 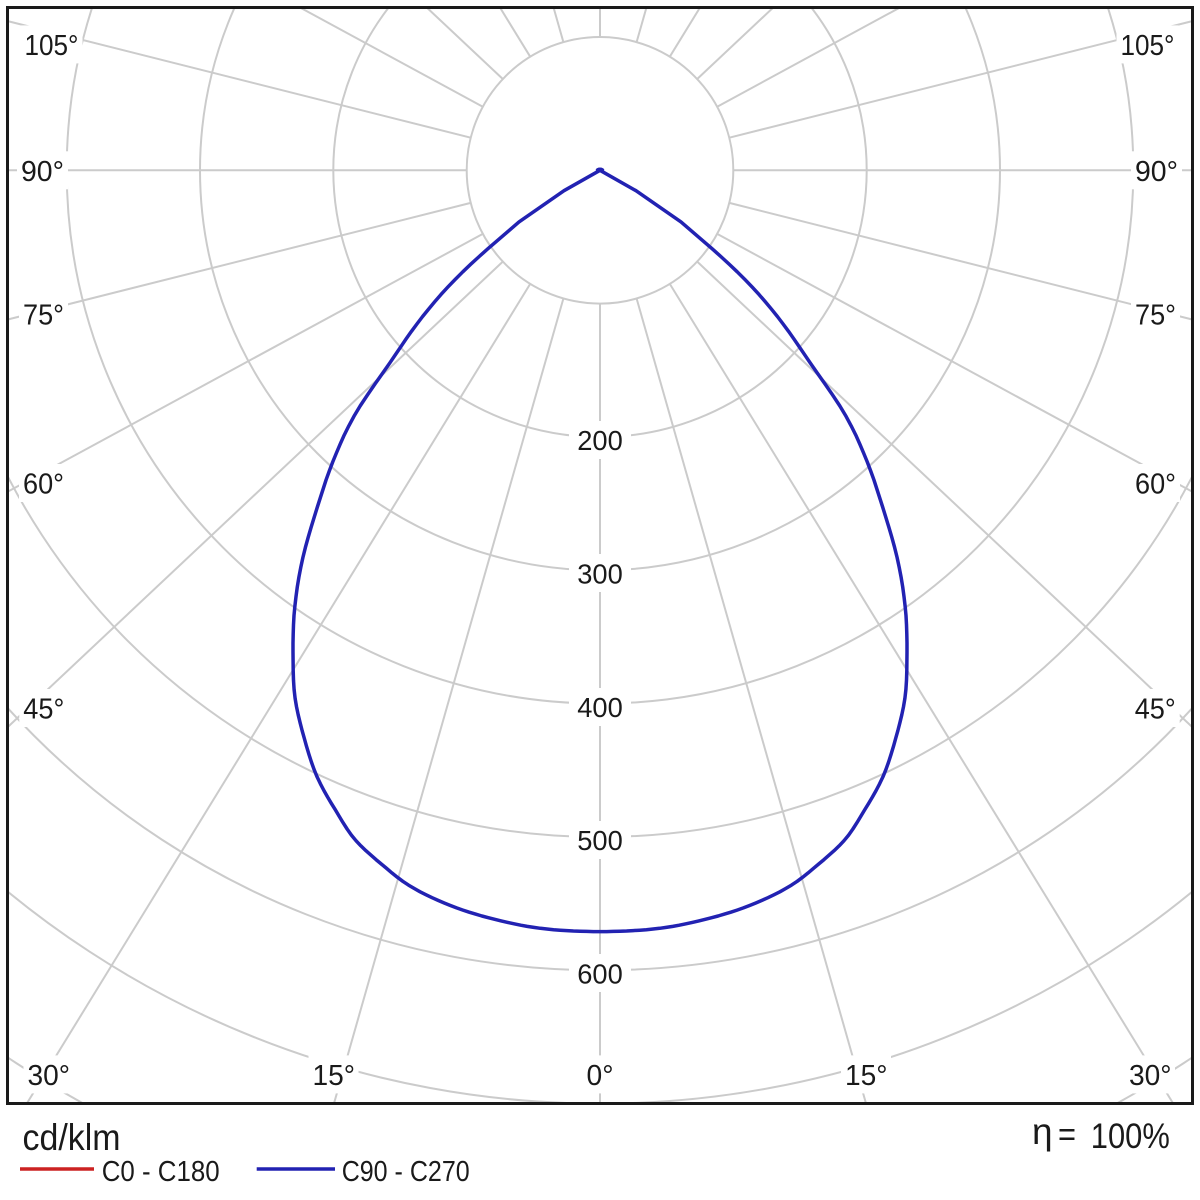 What do you see at coordinates (600, 707) in the screenshot?
I see `svg-text: 400` at bounding box center [600, 707].